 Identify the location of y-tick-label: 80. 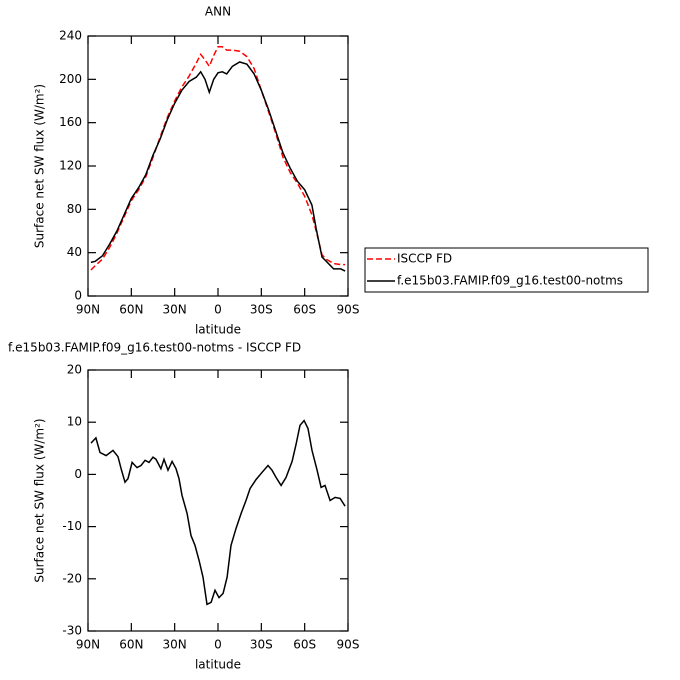
(74, 209).